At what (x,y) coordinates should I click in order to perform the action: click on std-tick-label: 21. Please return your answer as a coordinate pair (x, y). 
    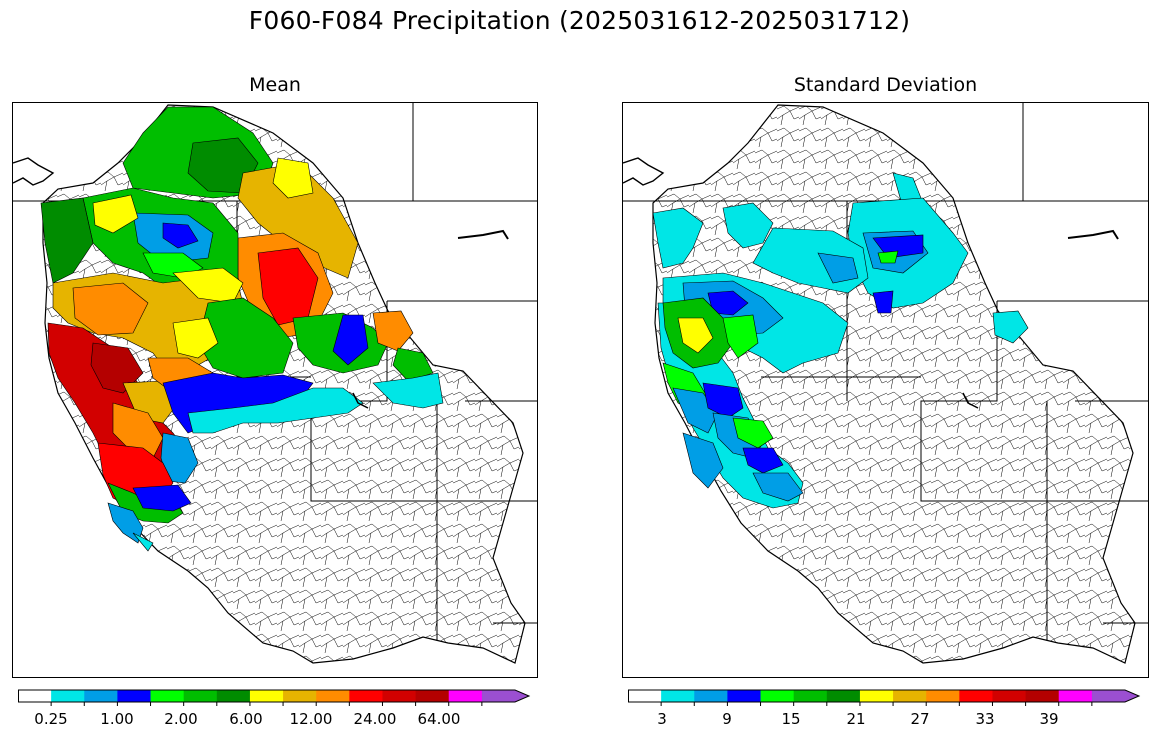
    Looking at the image, I should click on (856, 719).